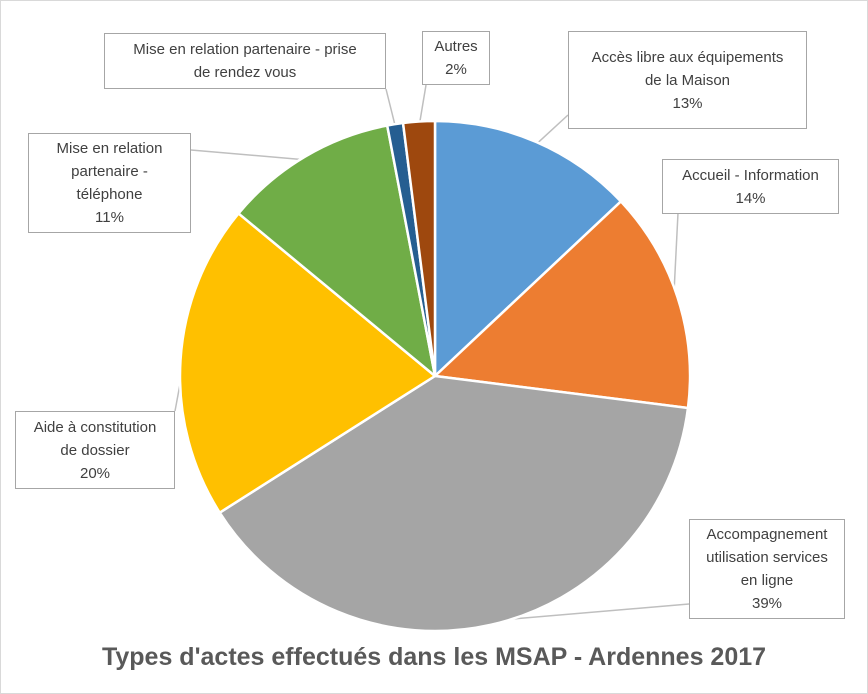 This screenshot has width=868, height=694. I want to click on data-label-line: Aide à constitution, so click(95, 427).